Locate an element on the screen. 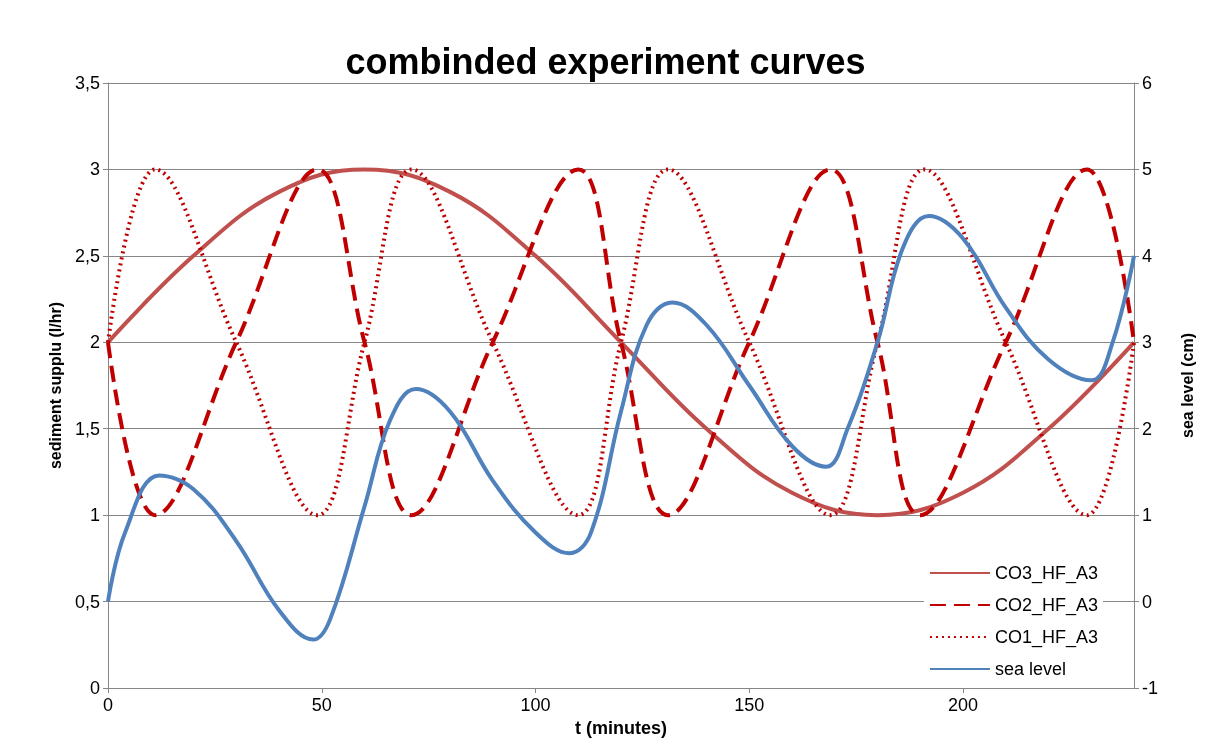 This screenshot has height=751, width=1211. y2-tick-label: 1 is located at coordinates (1147, 515).